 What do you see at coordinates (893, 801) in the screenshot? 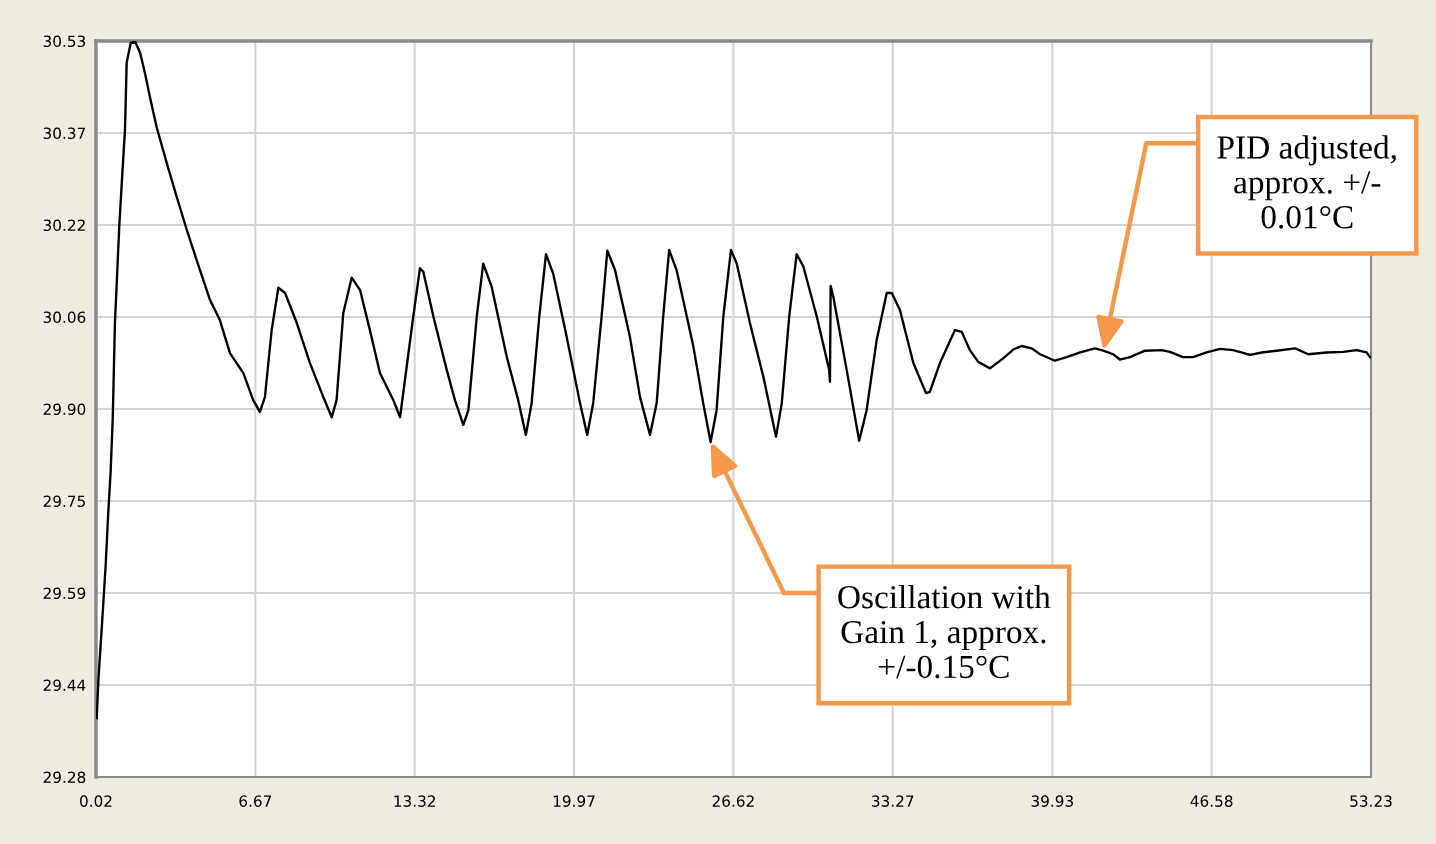
I see `x-tick-label: 33.27` at bounding box center [893, 801].